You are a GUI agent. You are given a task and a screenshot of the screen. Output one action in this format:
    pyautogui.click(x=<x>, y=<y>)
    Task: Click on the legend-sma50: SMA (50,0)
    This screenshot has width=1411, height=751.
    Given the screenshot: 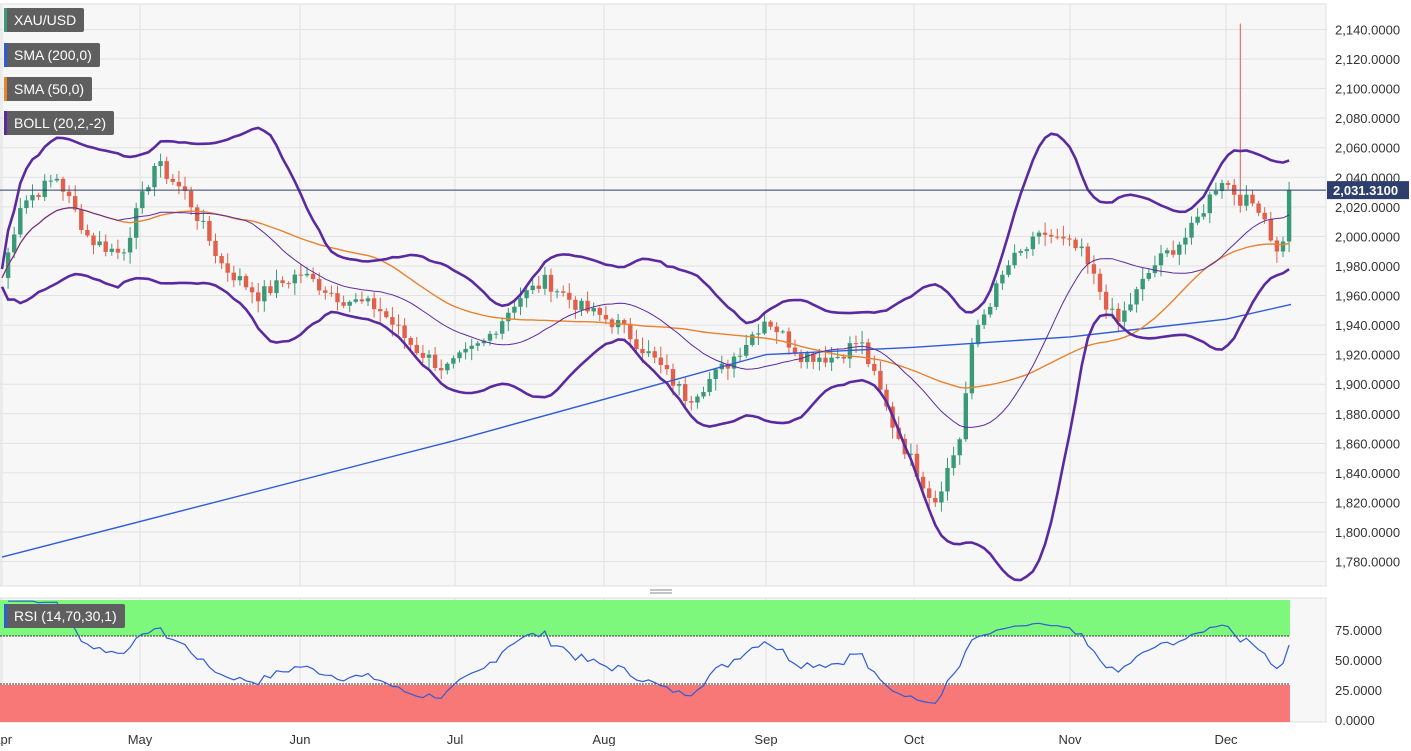 What is the action you would take?
    pyautogui.click(x=48, y=89)
    